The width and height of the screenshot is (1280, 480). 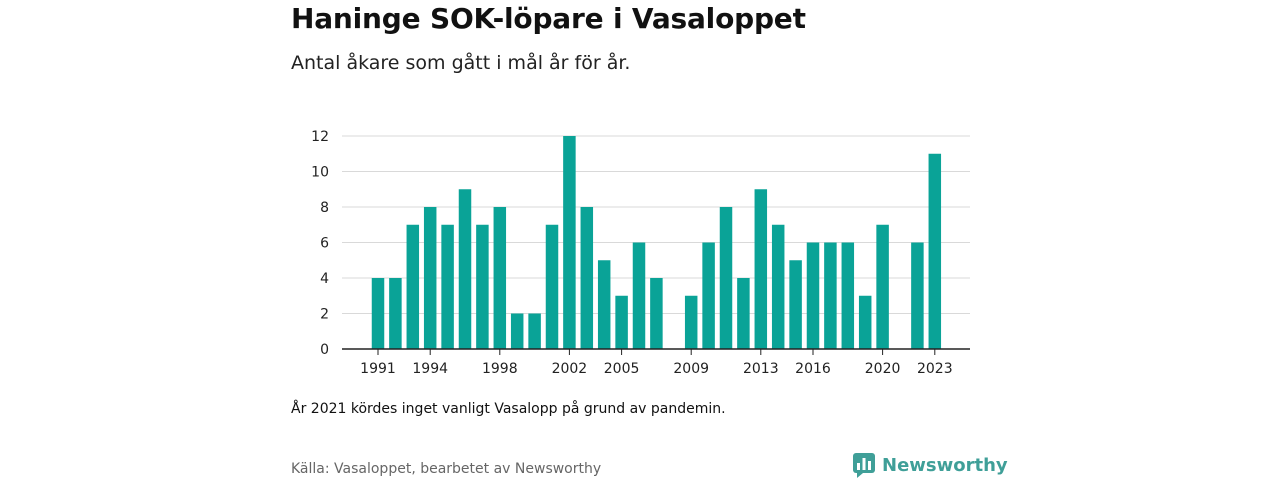 What do you see at coordinates (461, 63) in the screenshot?
I see `chart-subtitle: Antal åkare som gått i mål år för år.` at bounding box center [461, 63].